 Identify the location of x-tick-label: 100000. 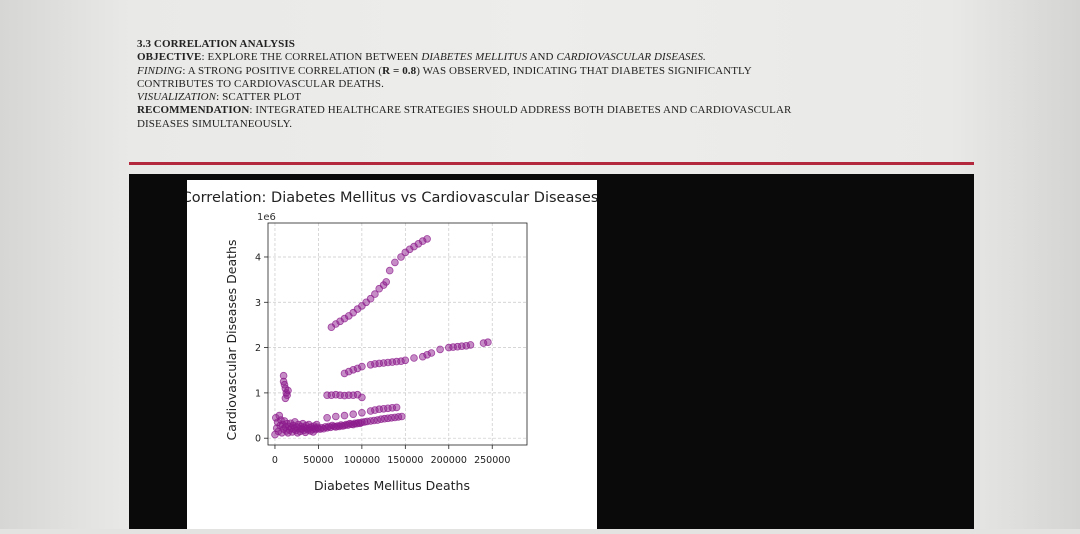
(362, 460).